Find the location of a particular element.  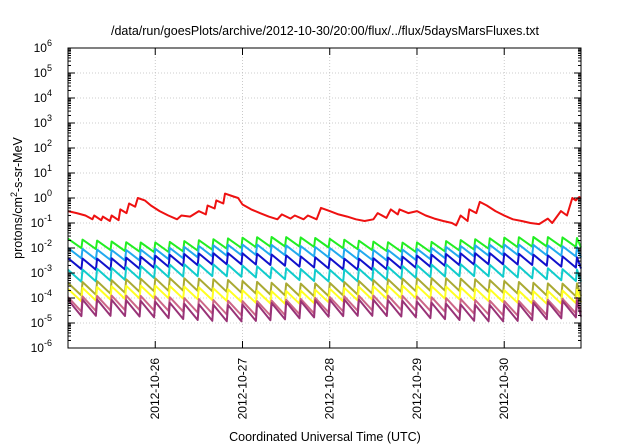

y-tick-label: 10⁰ is located at coordinates (43, 196).